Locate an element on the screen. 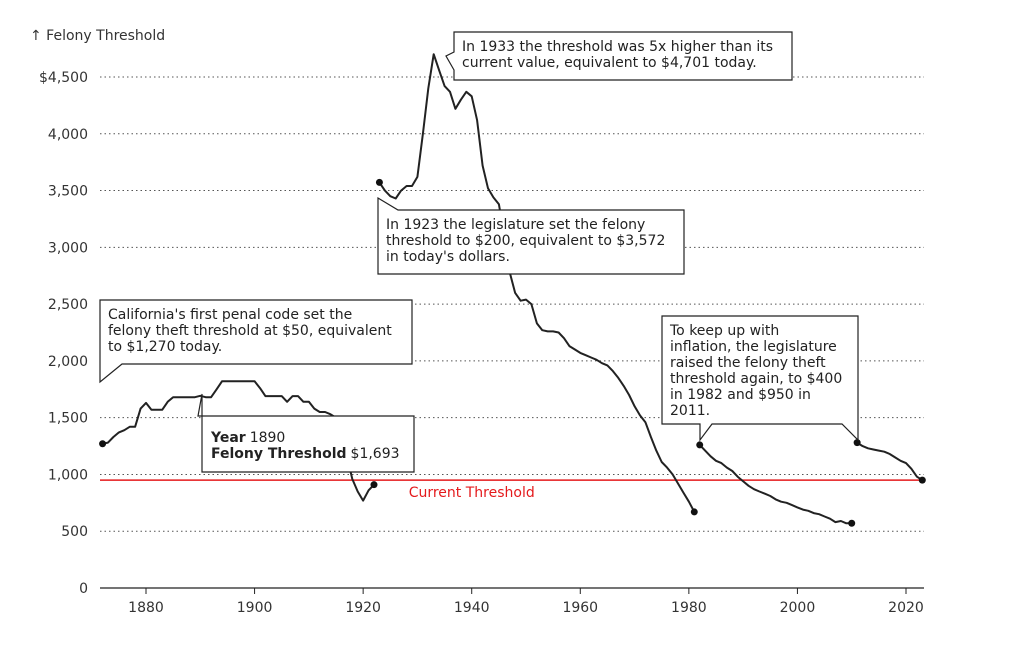 The image size is (1024, 658). y-tick-label: 0 is located at coordinates (83, 589).